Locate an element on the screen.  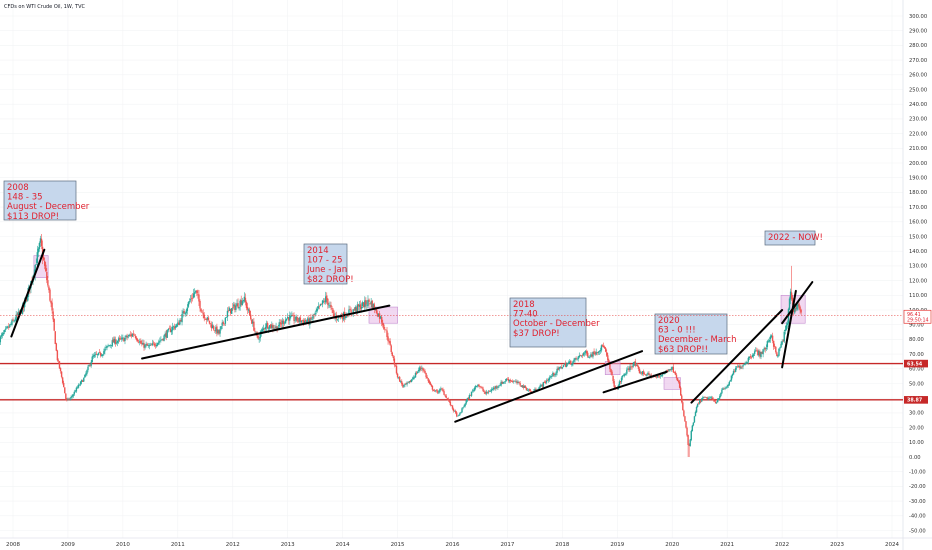
y-tick-label: 190.00 is located at coordinates (918, 179).